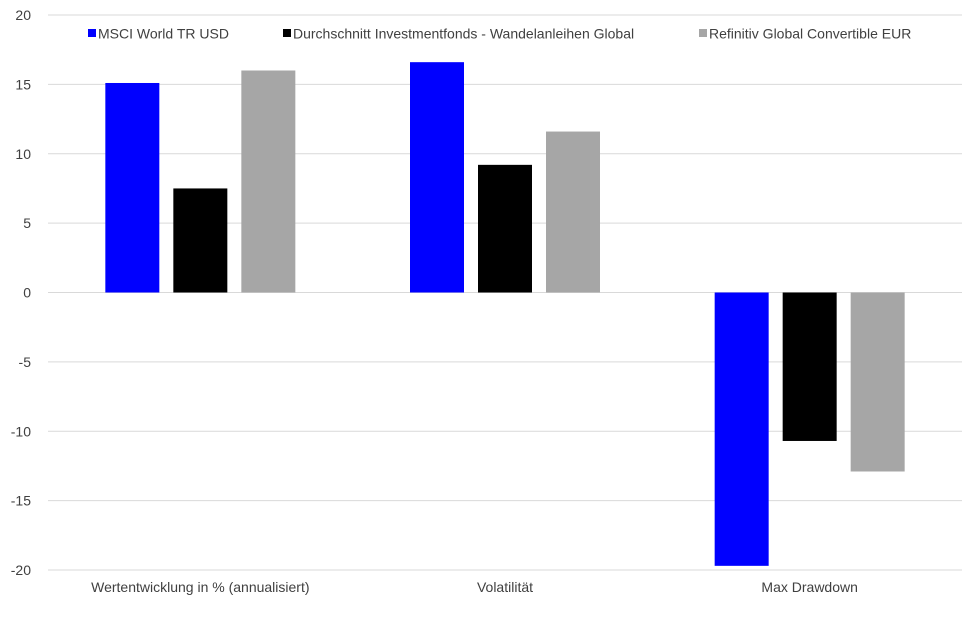  Describe the element at coordinates (21, 292) in the screenshot. I see `y-axis-ticks: 20 15 10 5 0 -5 -10 -15 -20` at that location.